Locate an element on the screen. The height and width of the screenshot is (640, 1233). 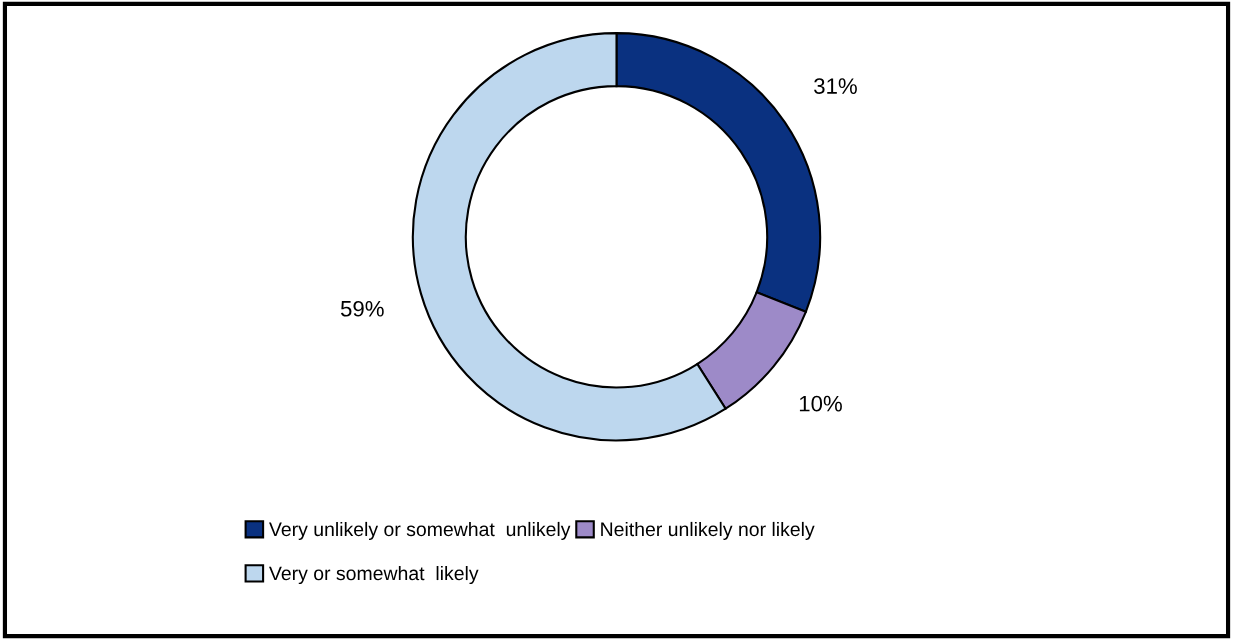
data-label: 31% is located at coordinates (835, 86).